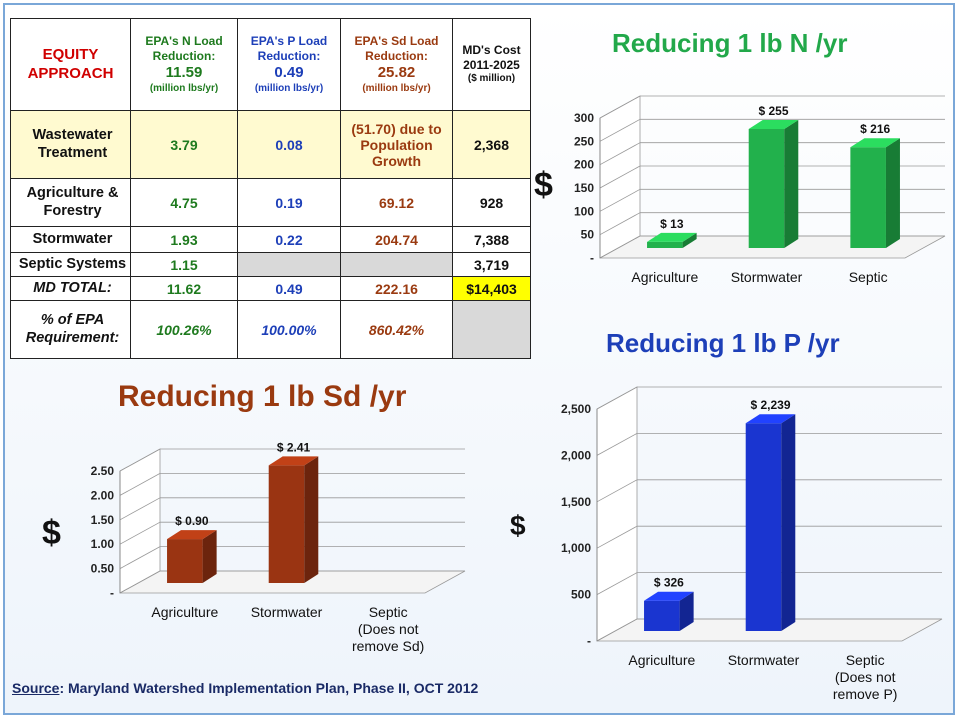  I want to click on pct-p: 100.00%, so click(289, 329).